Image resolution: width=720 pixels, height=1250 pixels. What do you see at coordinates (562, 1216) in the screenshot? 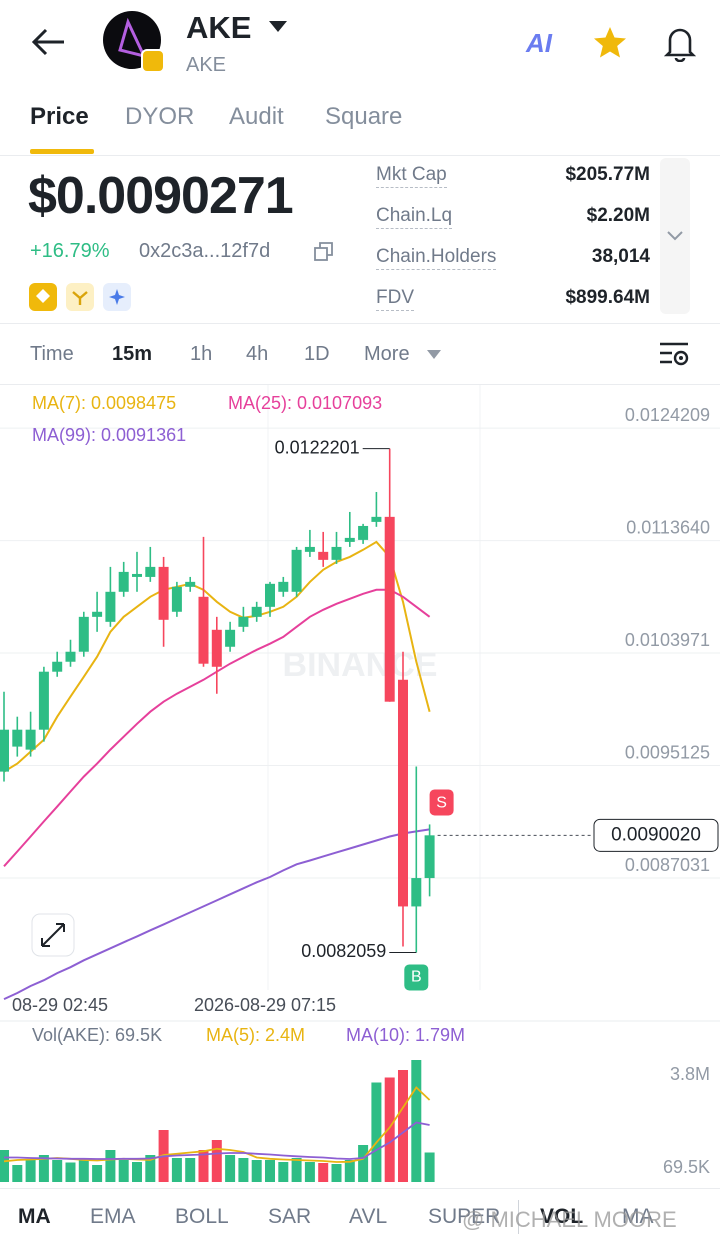
I see `indicator-tab: VOL` at bounding box center [562, 1216].